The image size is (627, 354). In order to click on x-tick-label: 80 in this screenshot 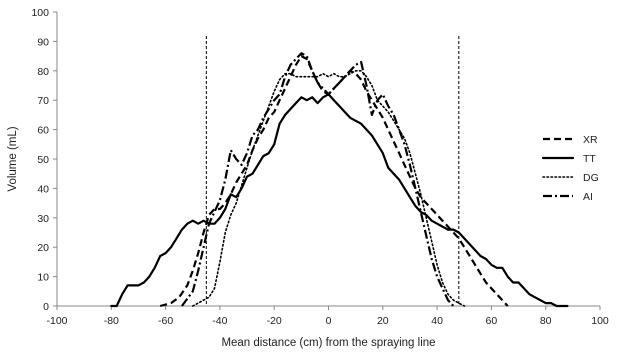, I will do `click(546, 321)`.